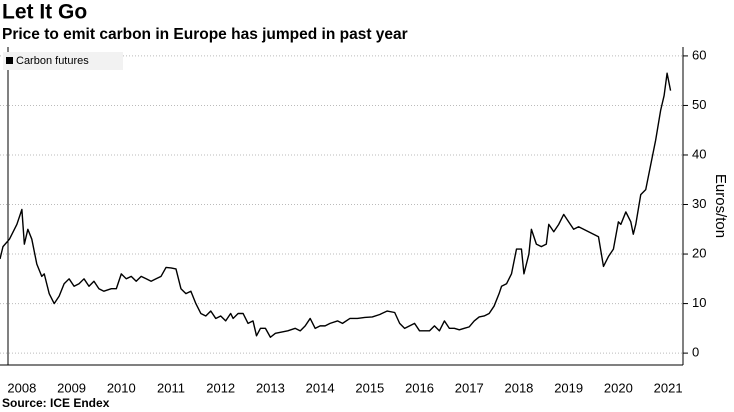  I want to click on x-tick-label: 2016, so click(419, 387).